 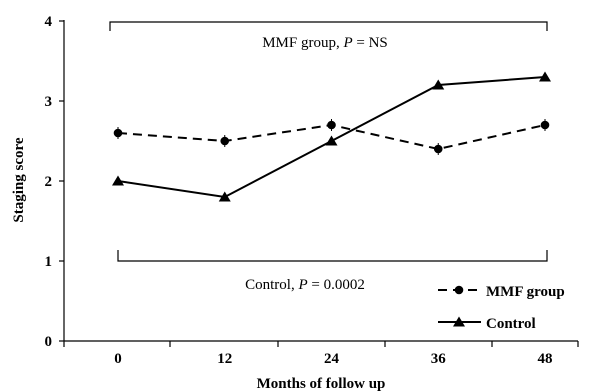 I want to click on y-tick-label: 2, so click(x=49, y=182).